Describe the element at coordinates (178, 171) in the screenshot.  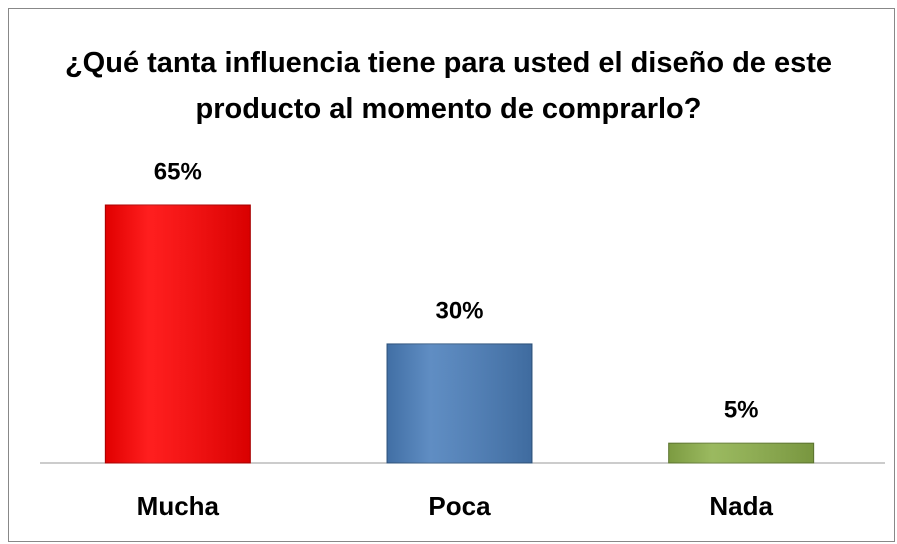
I see `data-label: 65%` at that location.